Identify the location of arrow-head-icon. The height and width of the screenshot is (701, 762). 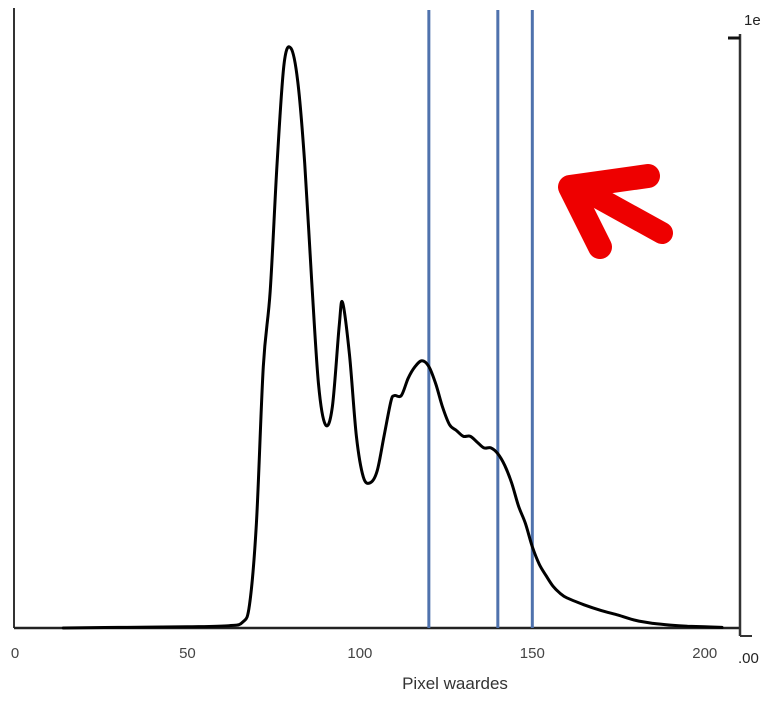
(609, 211).